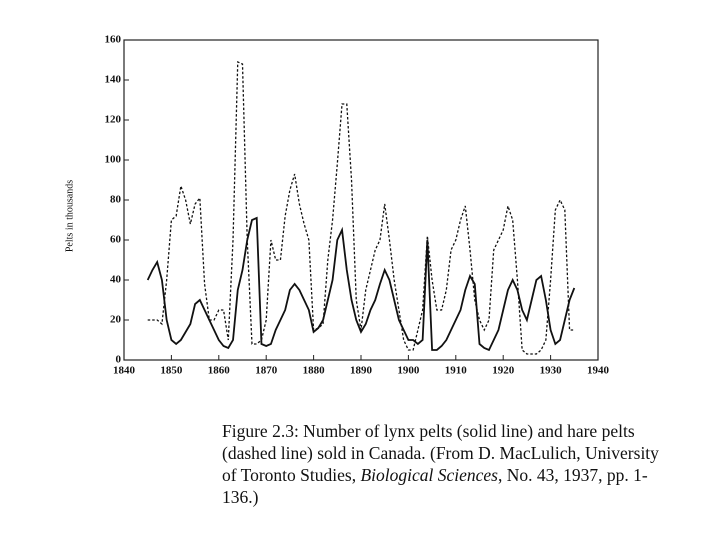  What do you see at coordinates (116, 280) in the screenshot?
I see `y-tick-label: 40` at bounding box center [116, 280].